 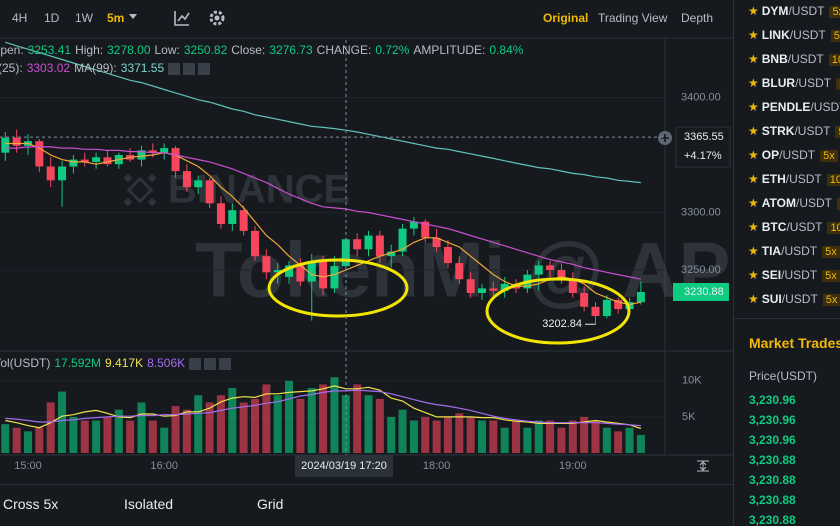 What do you see at coordinates (133, 17) in the screenshot?
I see `dropdown-icon` at bounding box center [133, 17].